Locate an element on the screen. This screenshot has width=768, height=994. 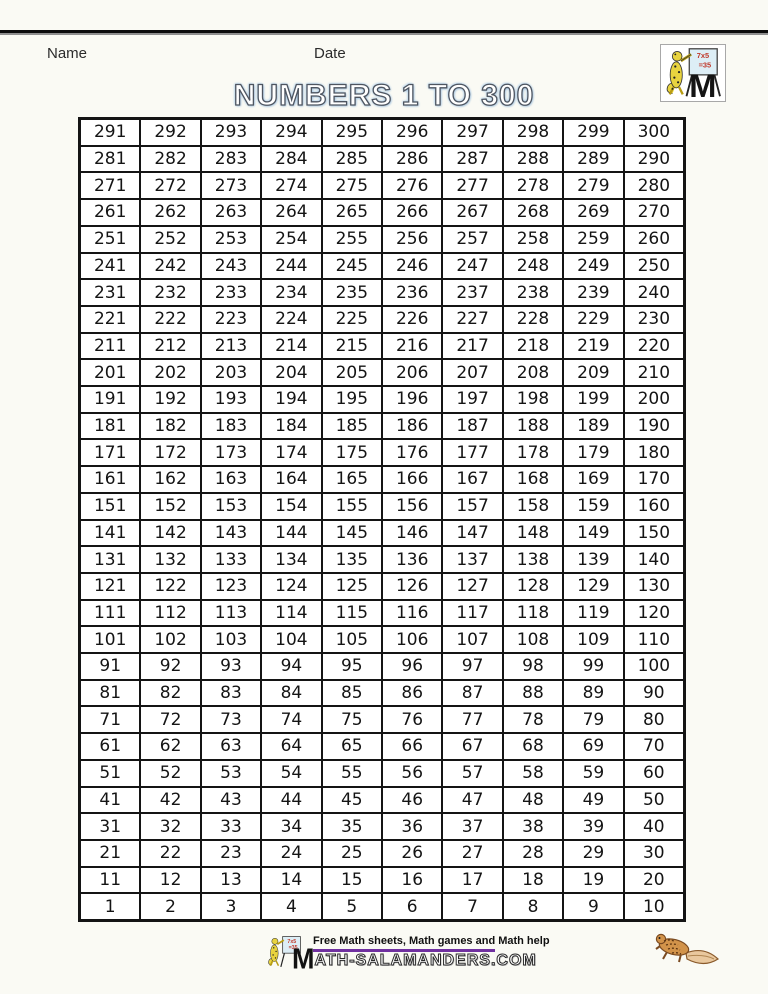
grid-cell: 238 is located at coordinates (533, 292).